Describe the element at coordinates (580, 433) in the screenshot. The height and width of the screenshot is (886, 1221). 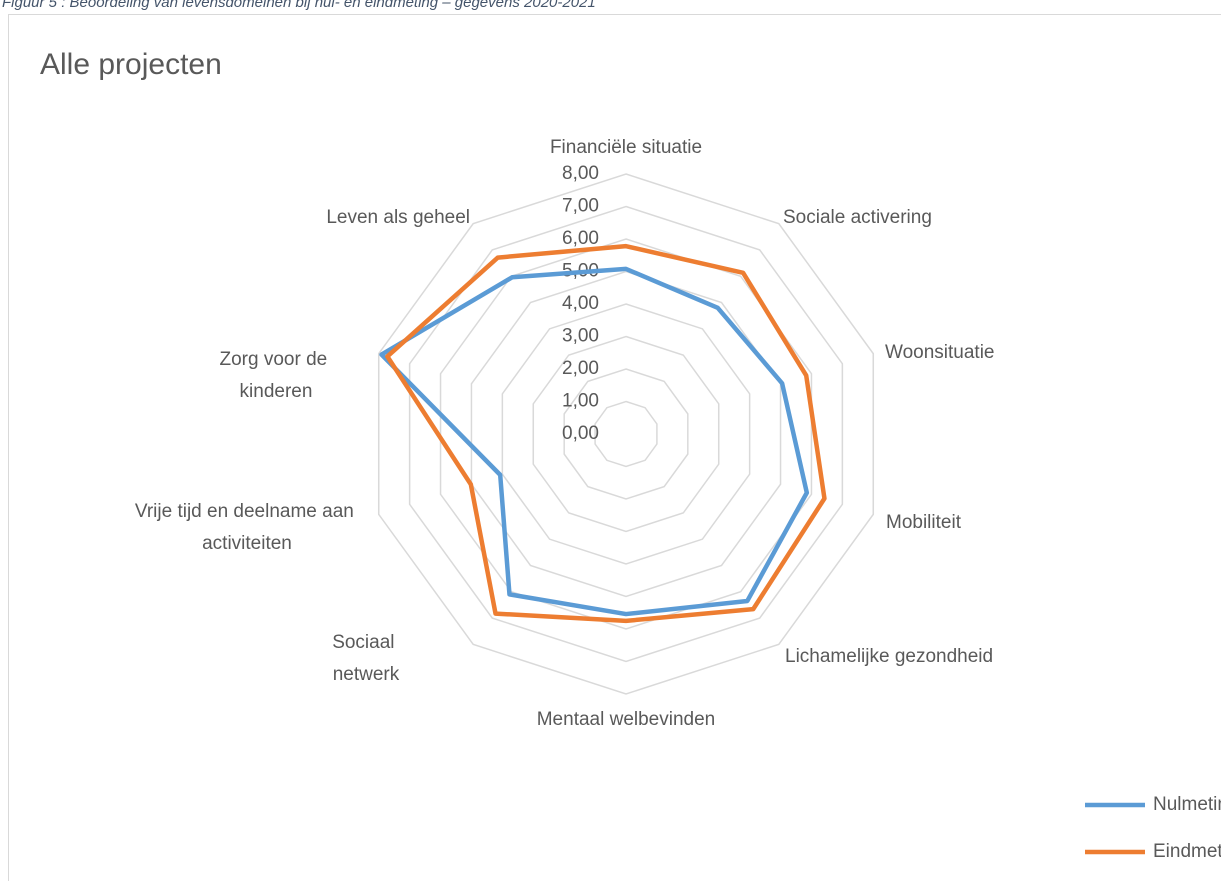
I see `y-tick-label: 0,00` at that location.